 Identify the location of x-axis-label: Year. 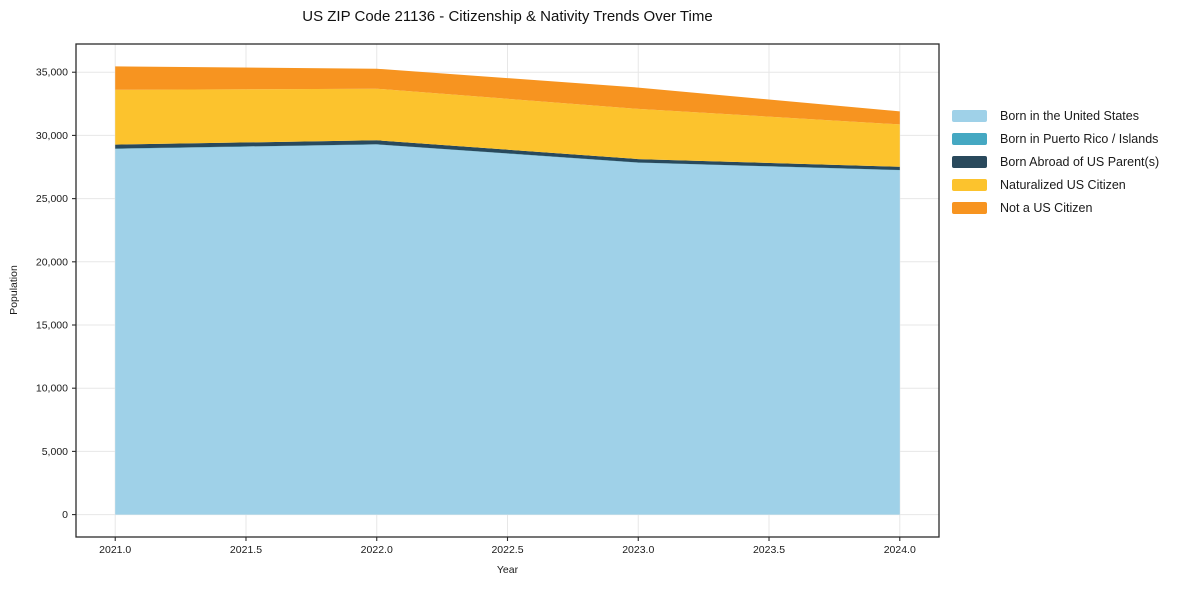
(507, 570).